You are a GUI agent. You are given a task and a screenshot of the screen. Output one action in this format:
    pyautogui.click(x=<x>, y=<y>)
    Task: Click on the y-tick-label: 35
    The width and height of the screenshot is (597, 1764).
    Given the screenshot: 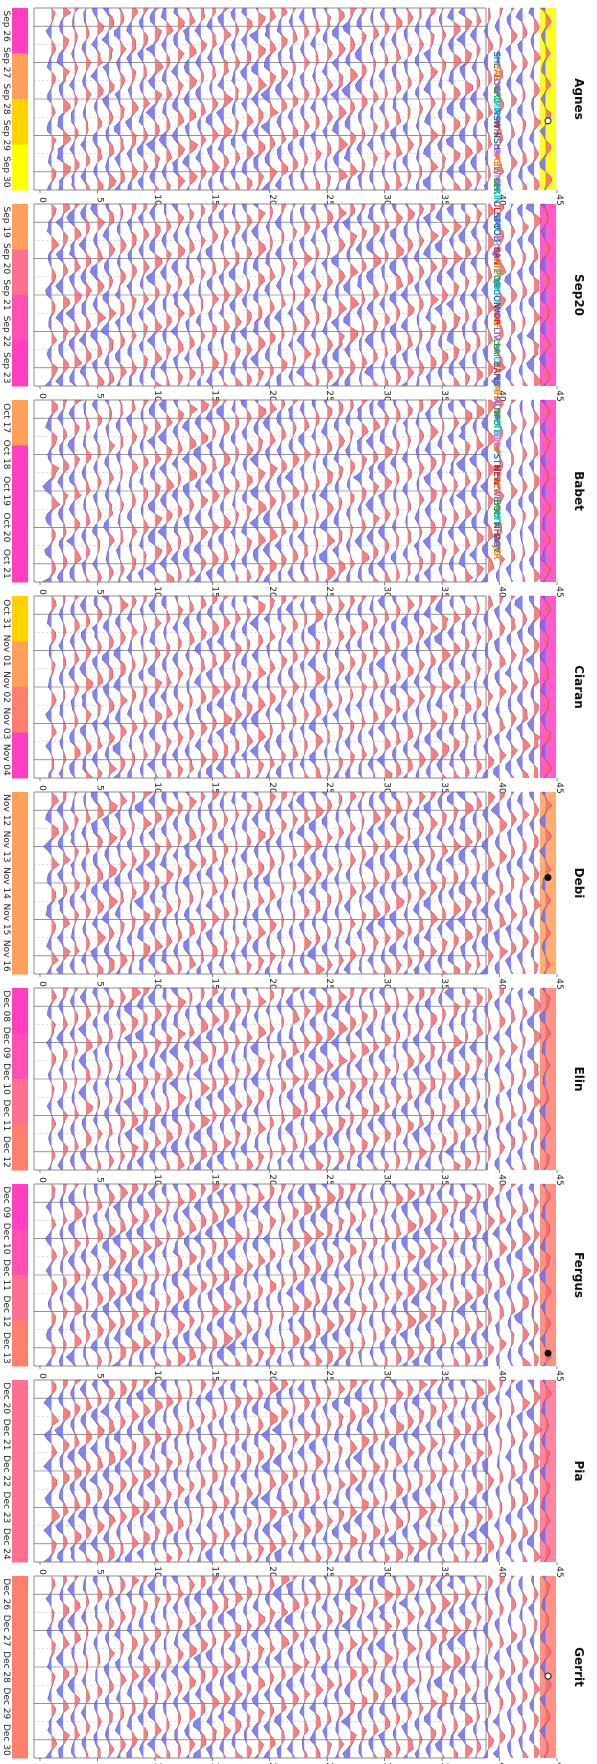 What is the action you would take?
    pyautogui.click(x=444, y=1375)
    